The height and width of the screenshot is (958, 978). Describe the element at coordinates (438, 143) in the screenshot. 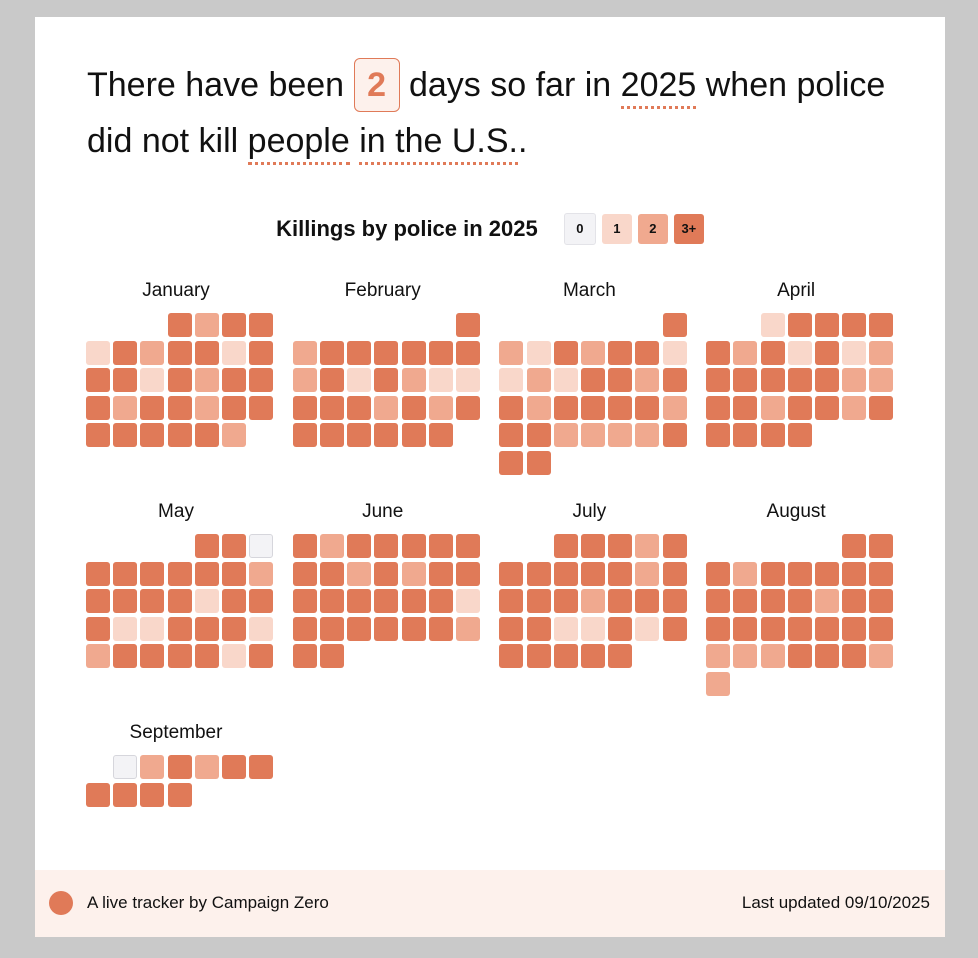

I see `place-dropdown: in the U.S.` at that location.